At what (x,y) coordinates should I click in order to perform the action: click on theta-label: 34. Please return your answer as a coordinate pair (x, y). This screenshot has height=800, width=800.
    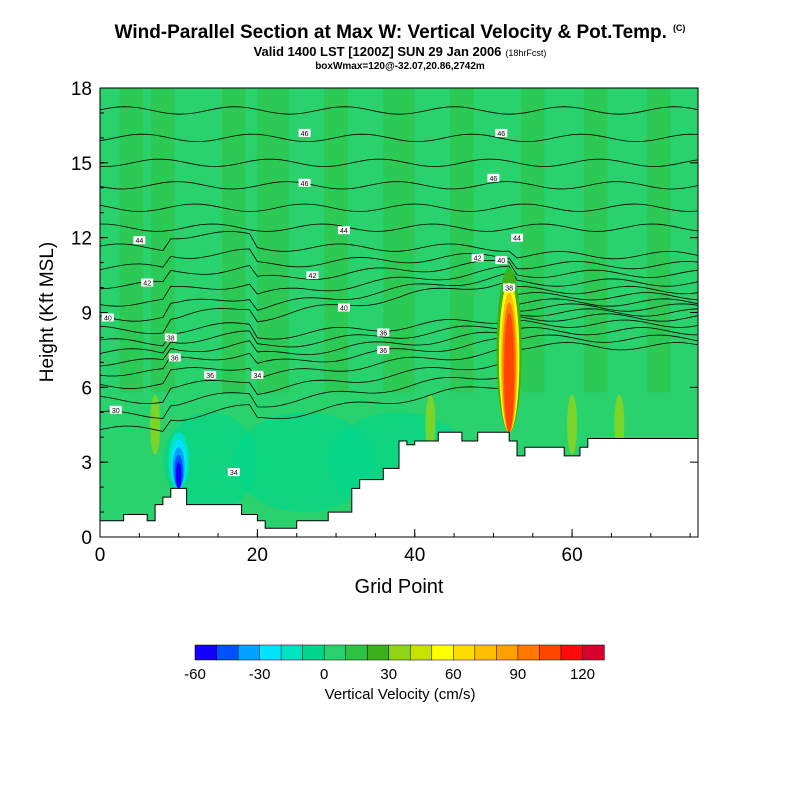
    Looking at the image, I should click on (234, 473).